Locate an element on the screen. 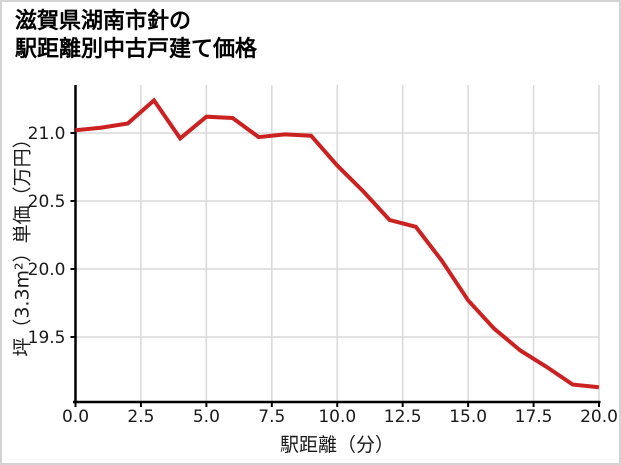 The image size is (621, 465). x-tick-label: 5.0 is located at coordinates (206, 417).